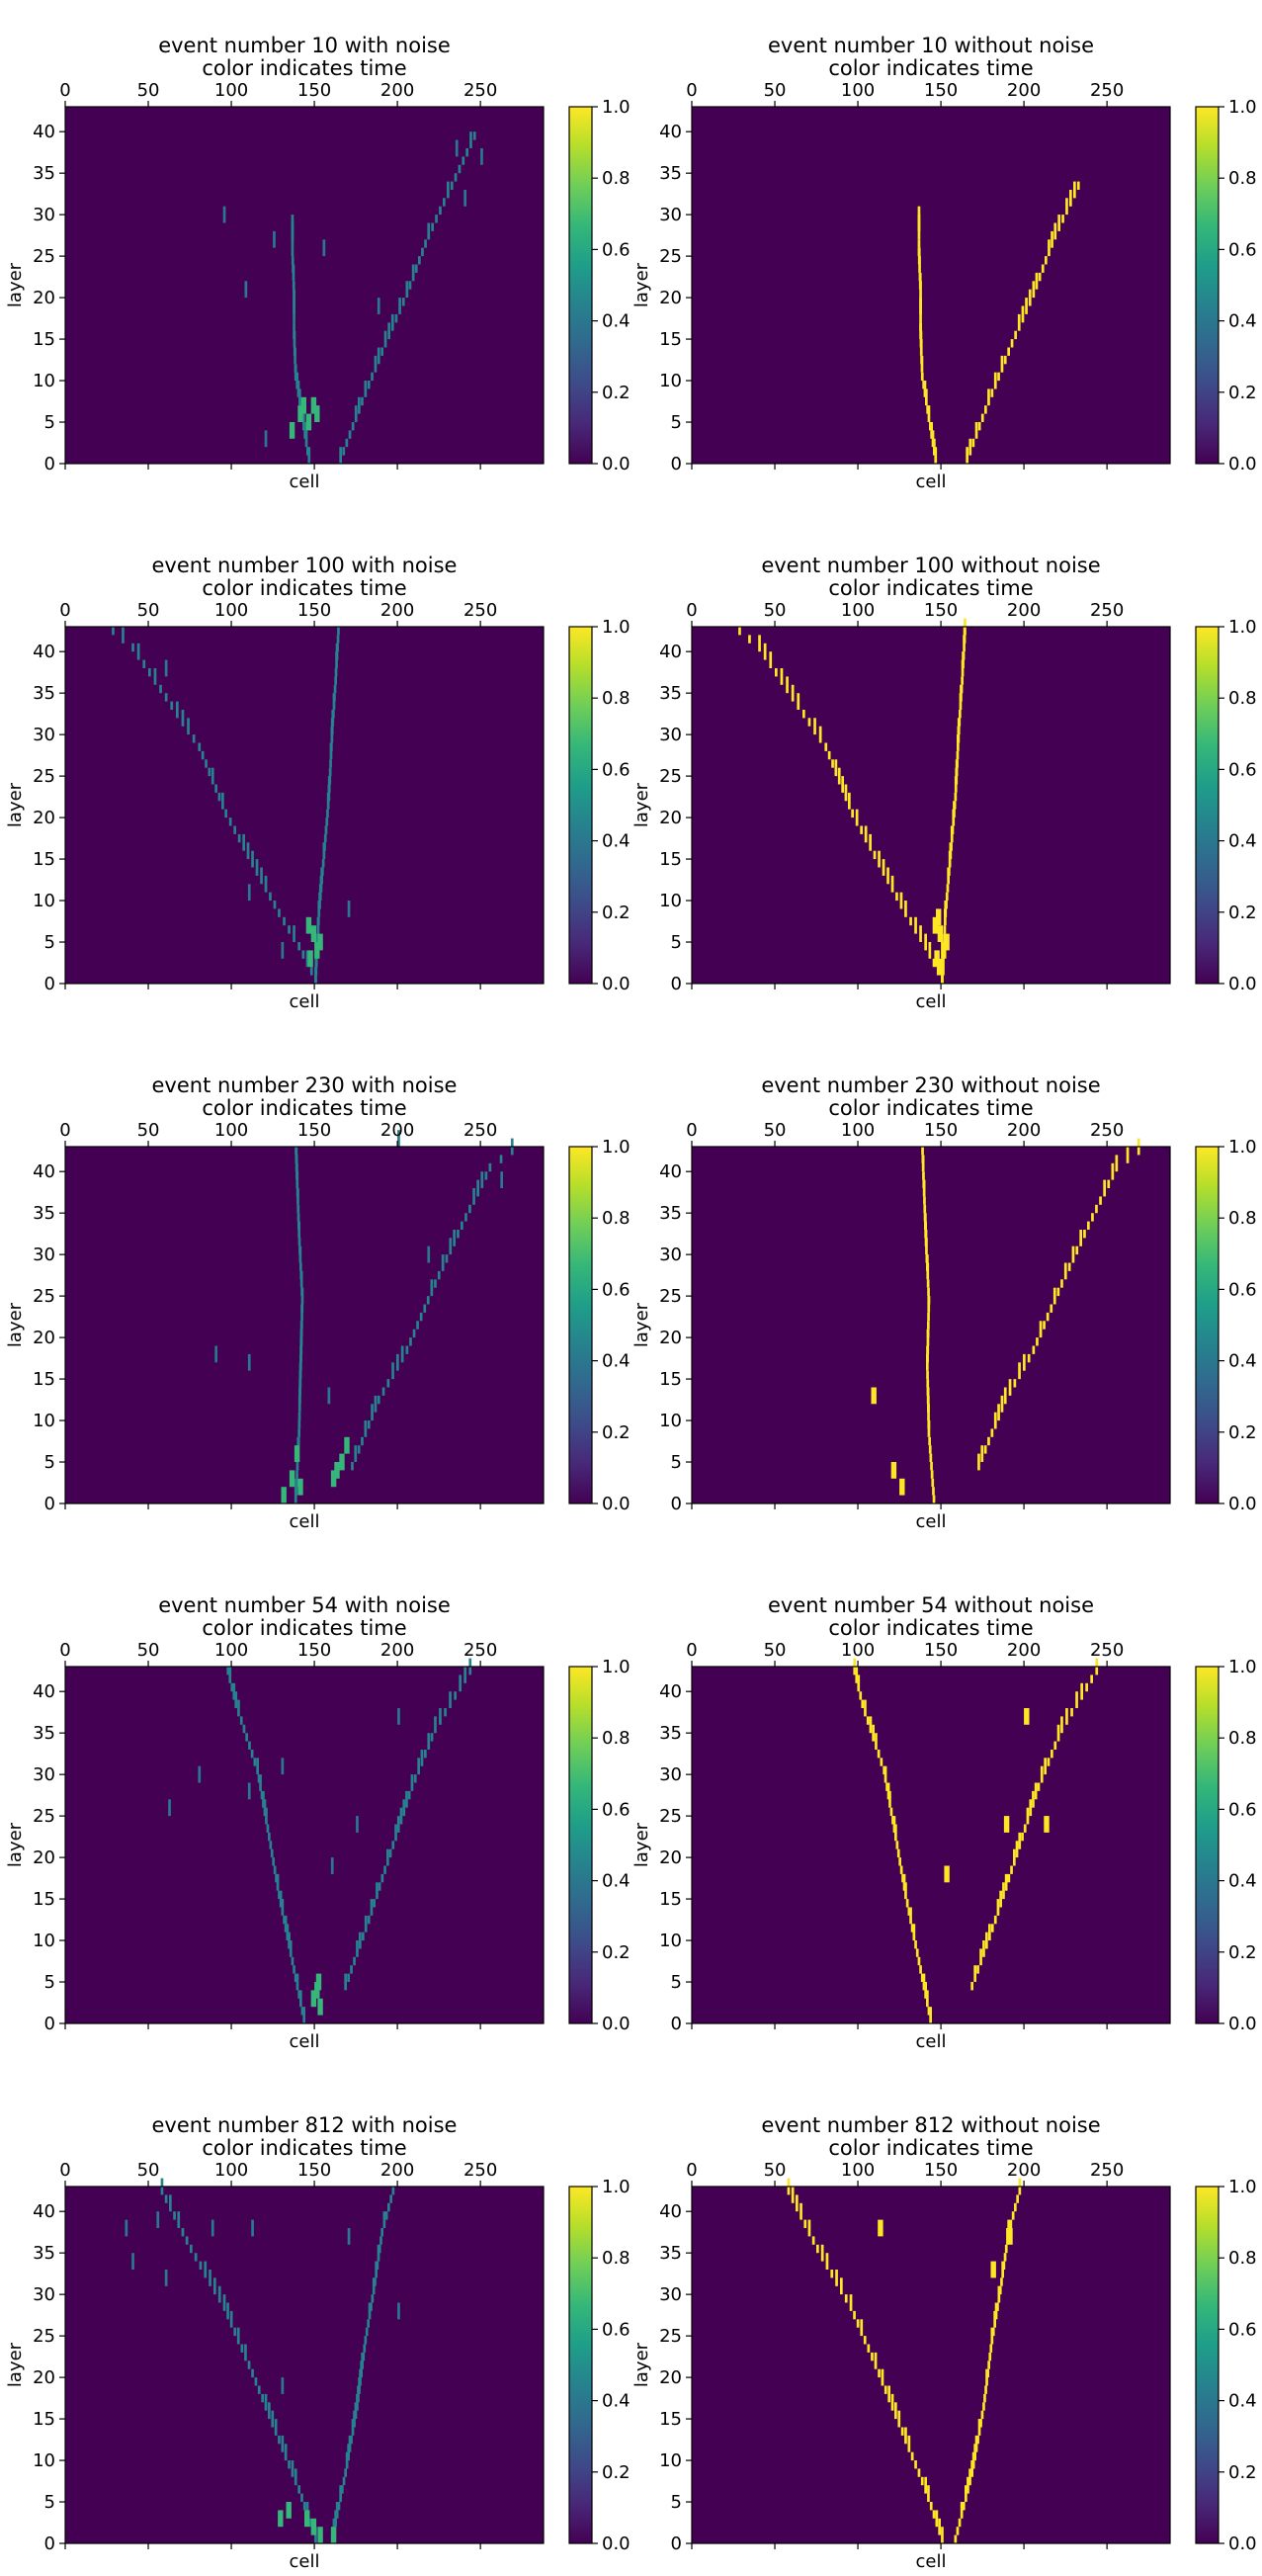 The image size is (1262, 2576). I want to click on x-tick-label: 200, so click(397, 1130).